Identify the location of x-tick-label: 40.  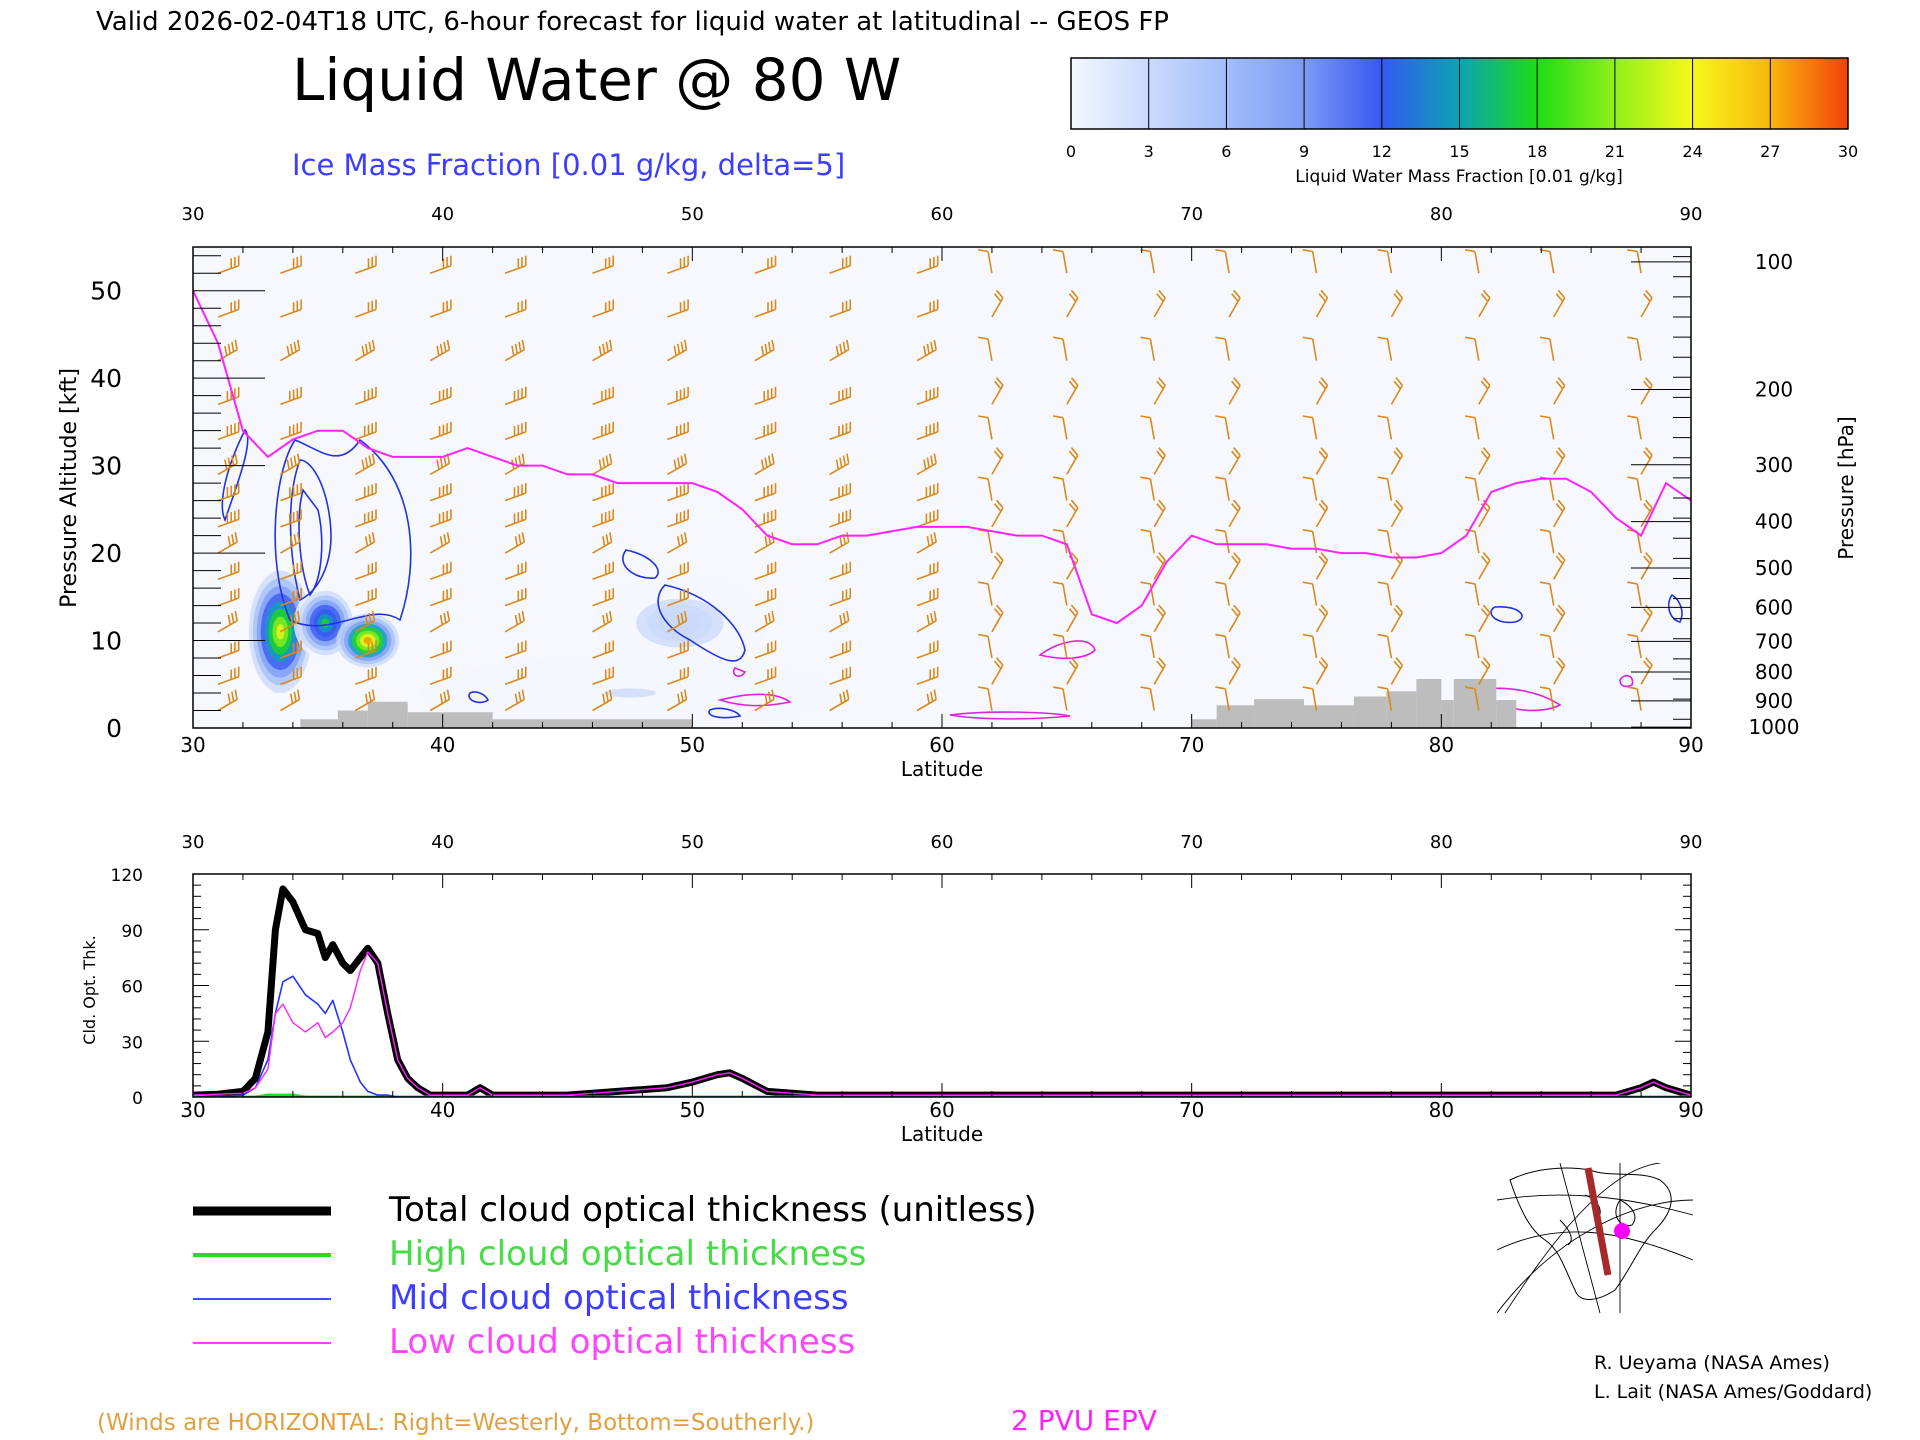
(442, 745).